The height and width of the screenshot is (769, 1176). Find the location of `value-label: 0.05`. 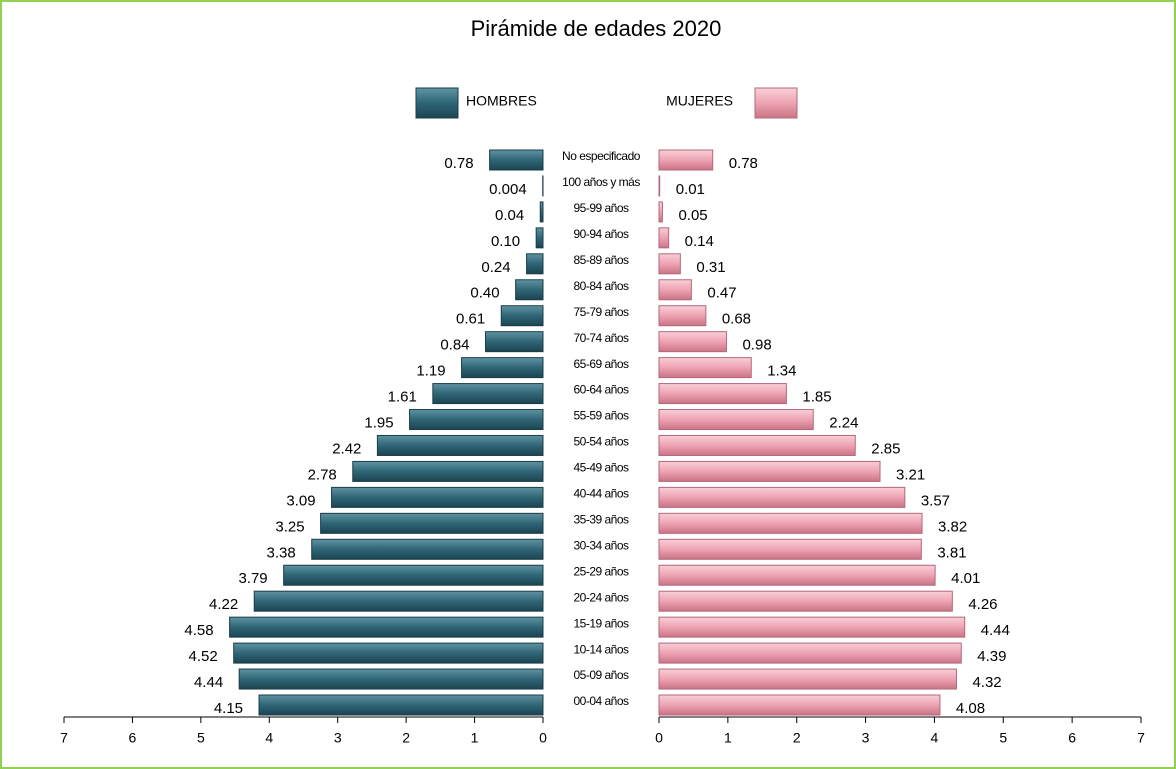

value-label: 0.05 is located at coordinates (692, 215).